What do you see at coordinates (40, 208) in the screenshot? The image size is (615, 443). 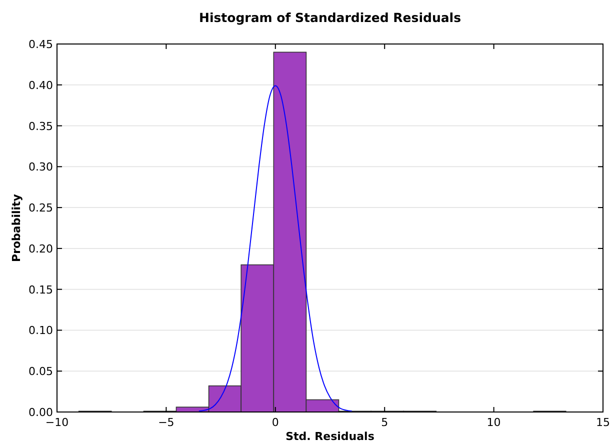 I see `y-tick-label: 0.25` at bounding box center [40, 208].